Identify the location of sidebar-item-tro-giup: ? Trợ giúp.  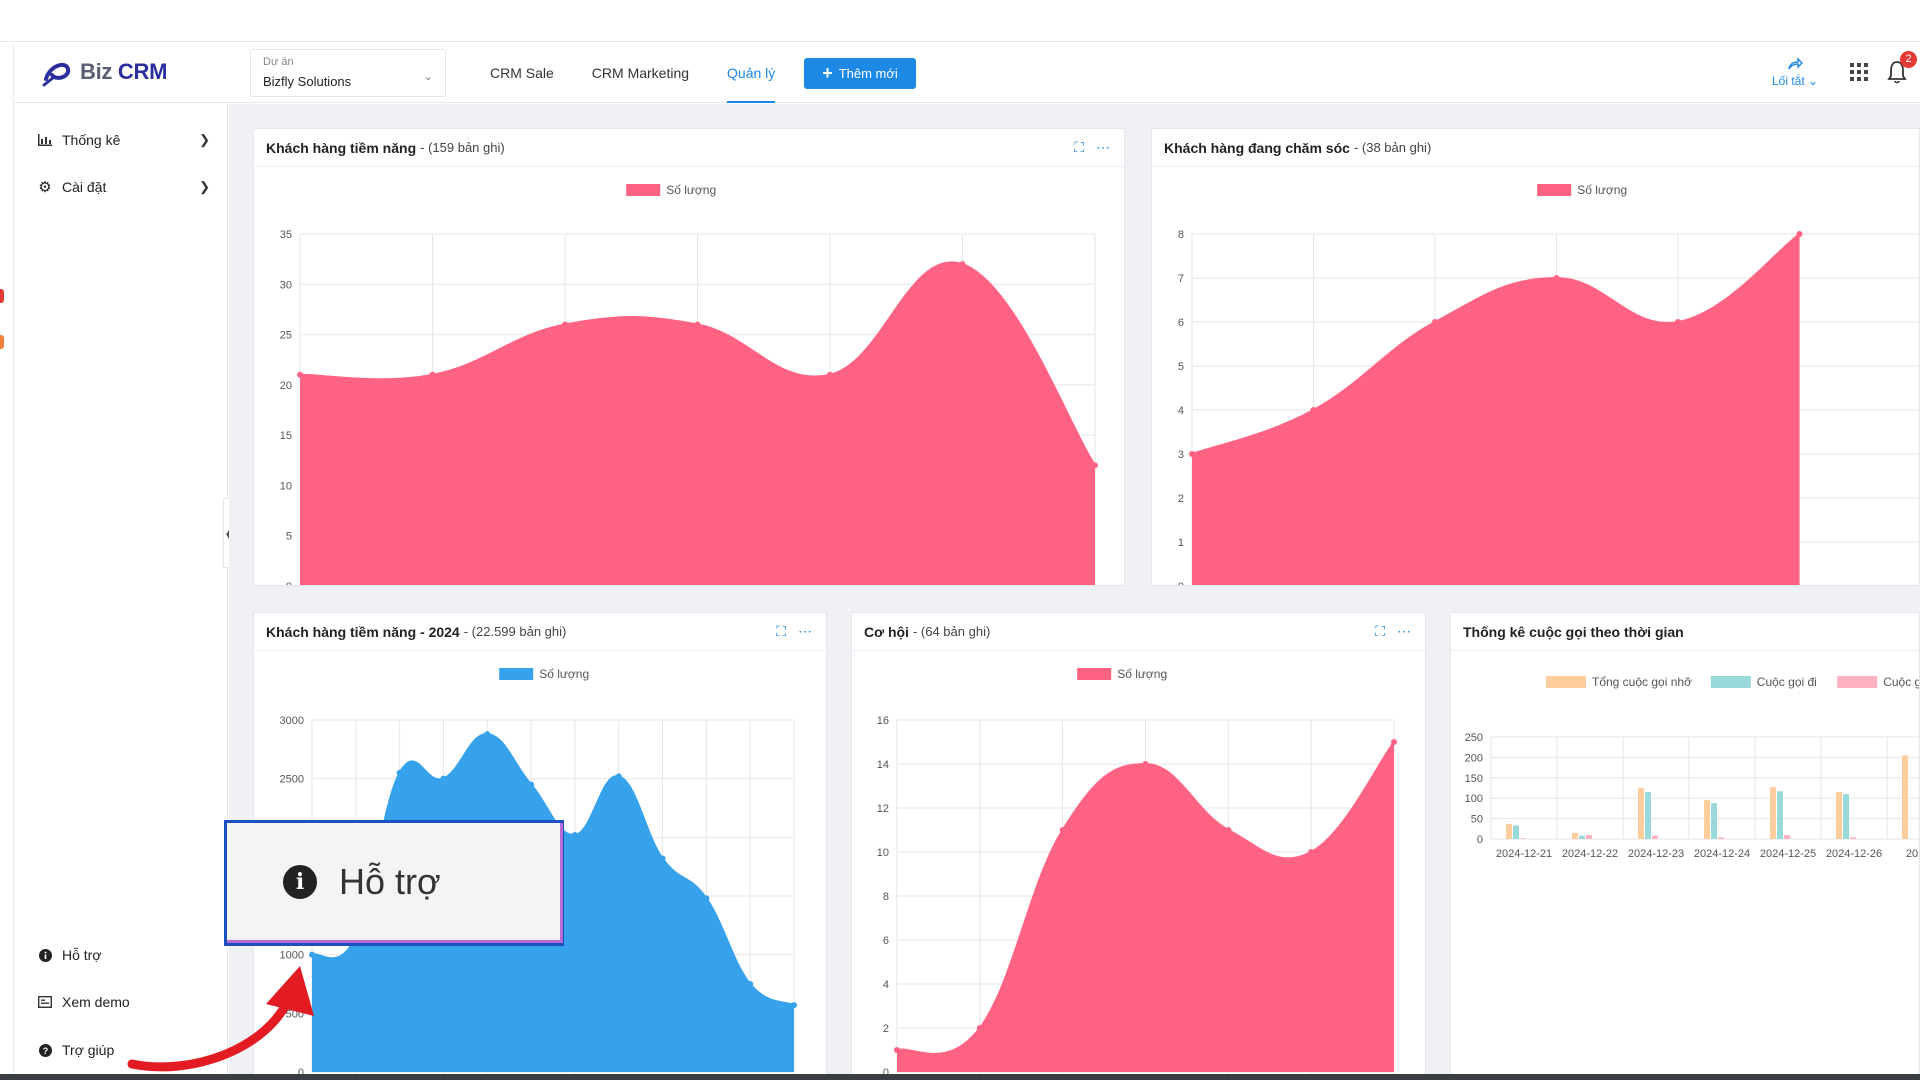
(124, 1050).